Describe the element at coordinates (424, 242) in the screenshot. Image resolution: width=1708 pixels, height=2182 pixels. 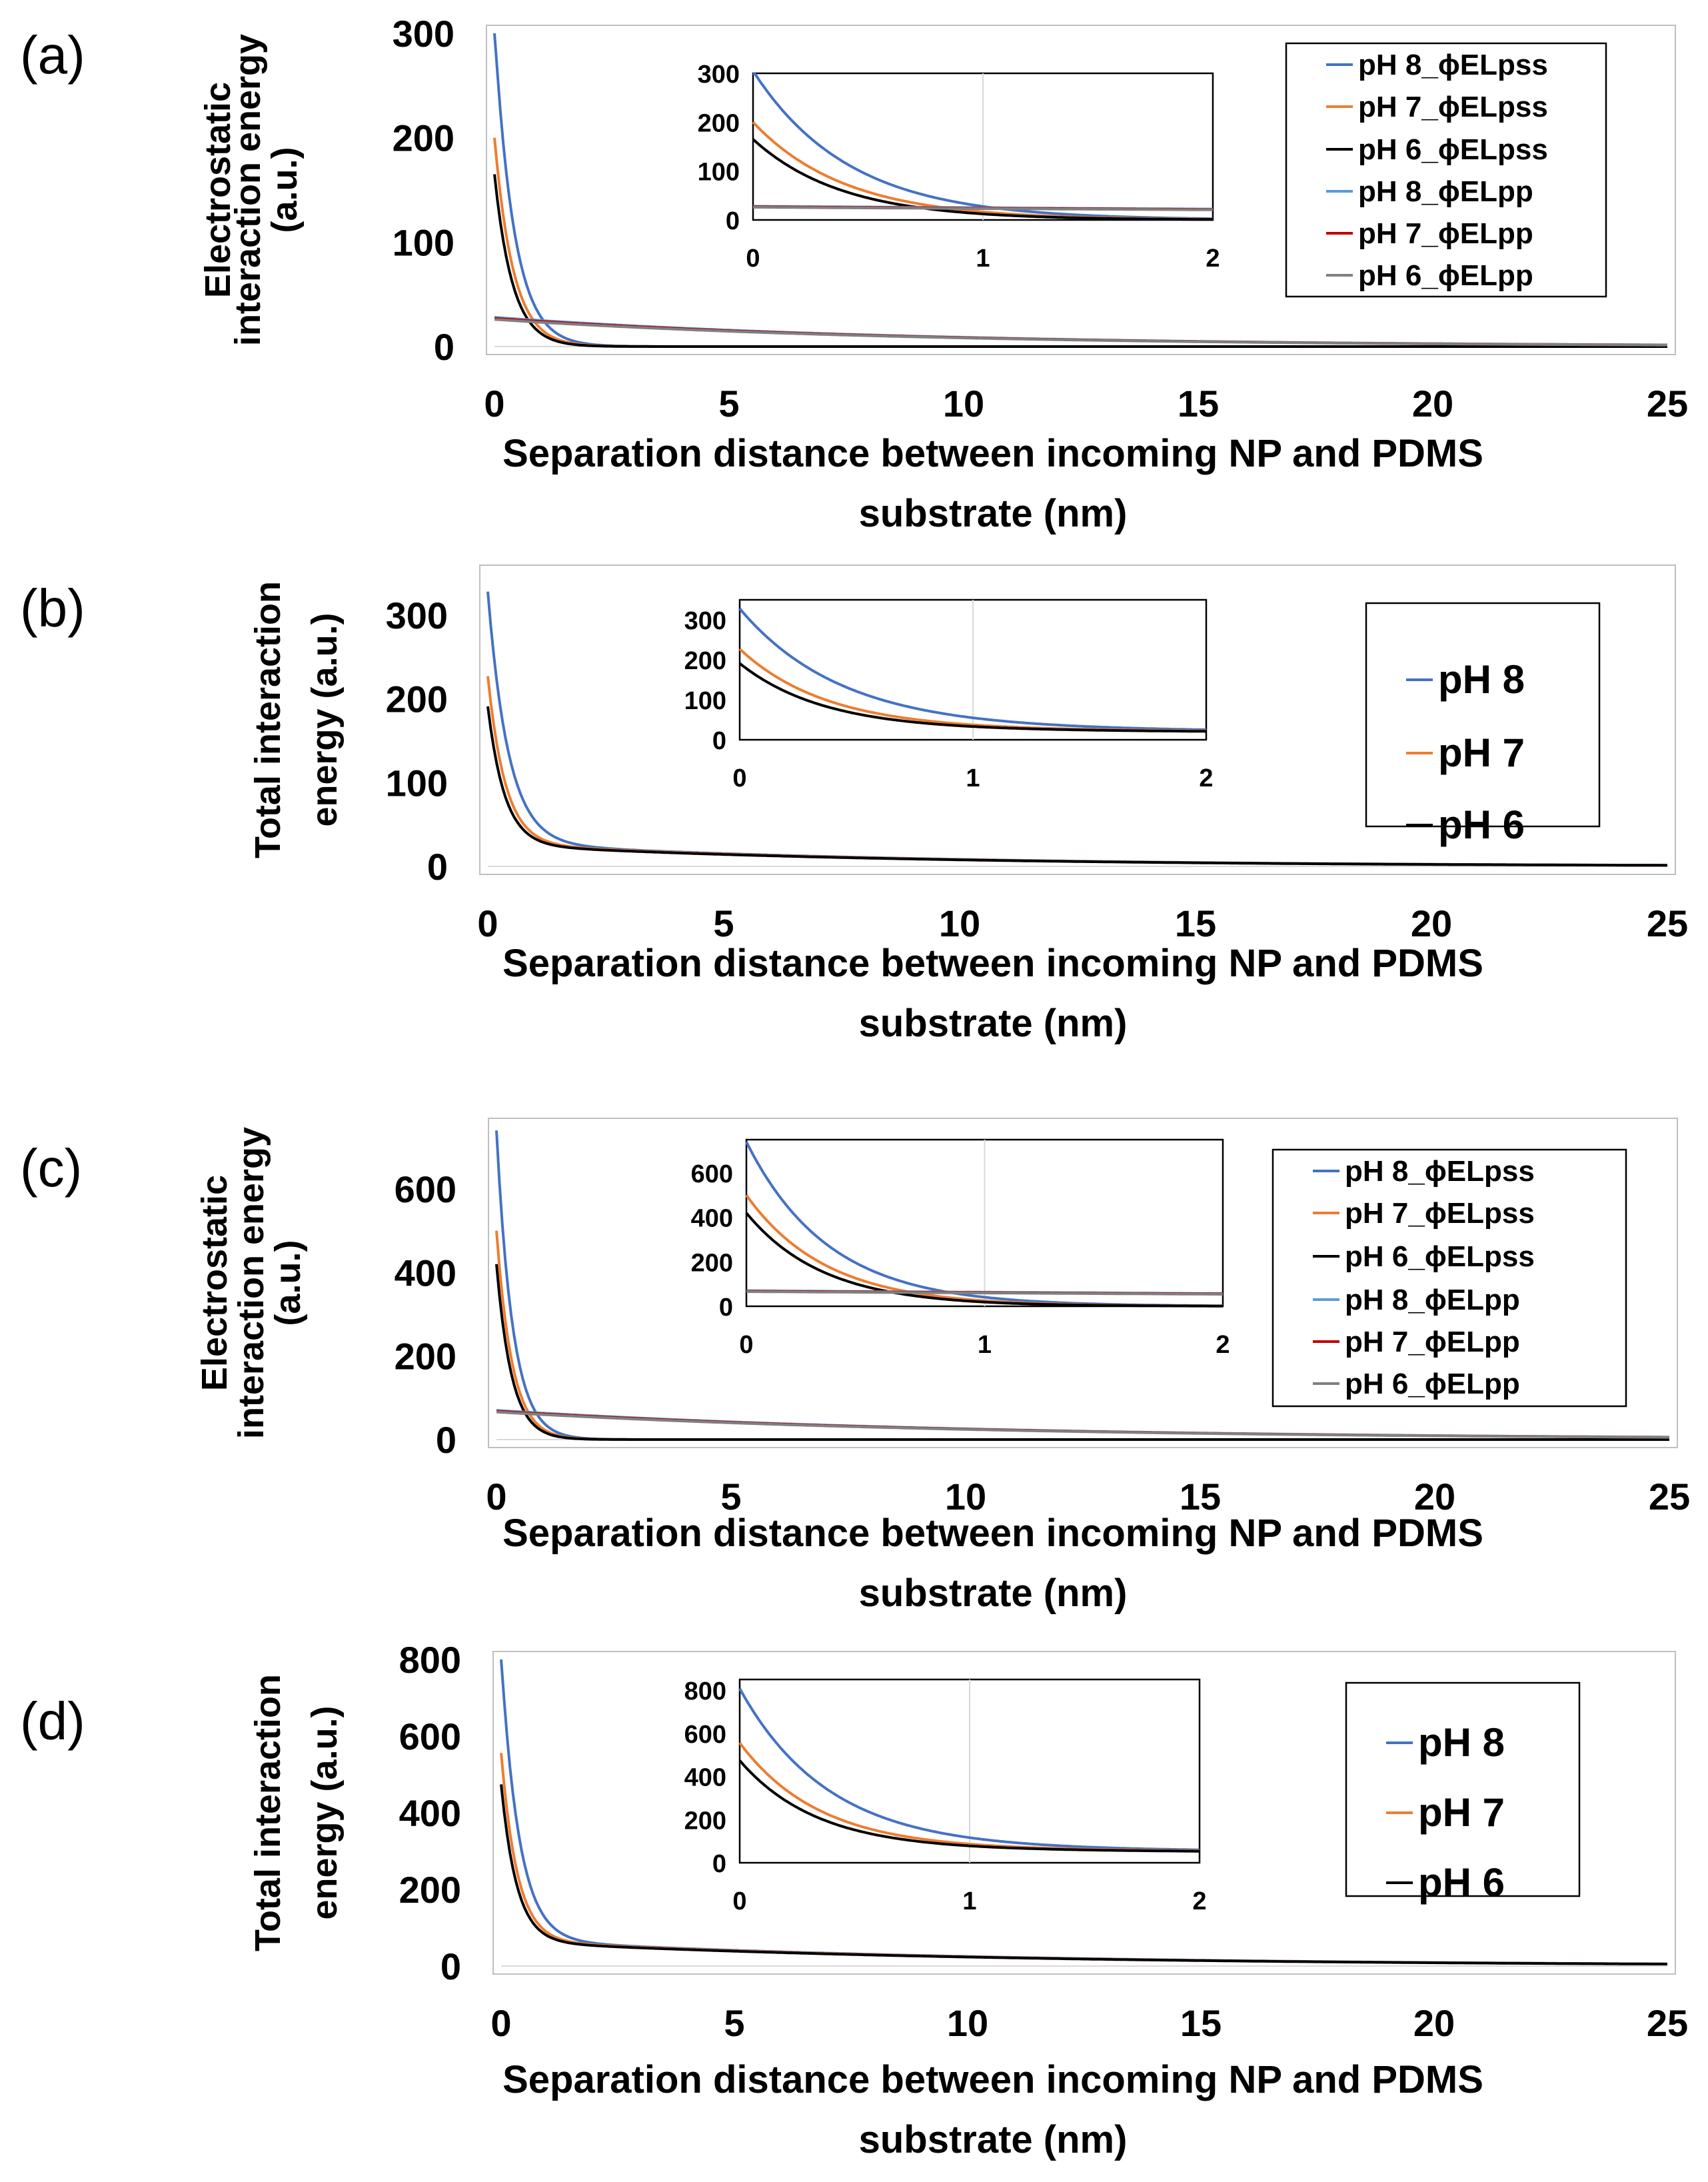
I see `y-tick-label: 100` at that location.